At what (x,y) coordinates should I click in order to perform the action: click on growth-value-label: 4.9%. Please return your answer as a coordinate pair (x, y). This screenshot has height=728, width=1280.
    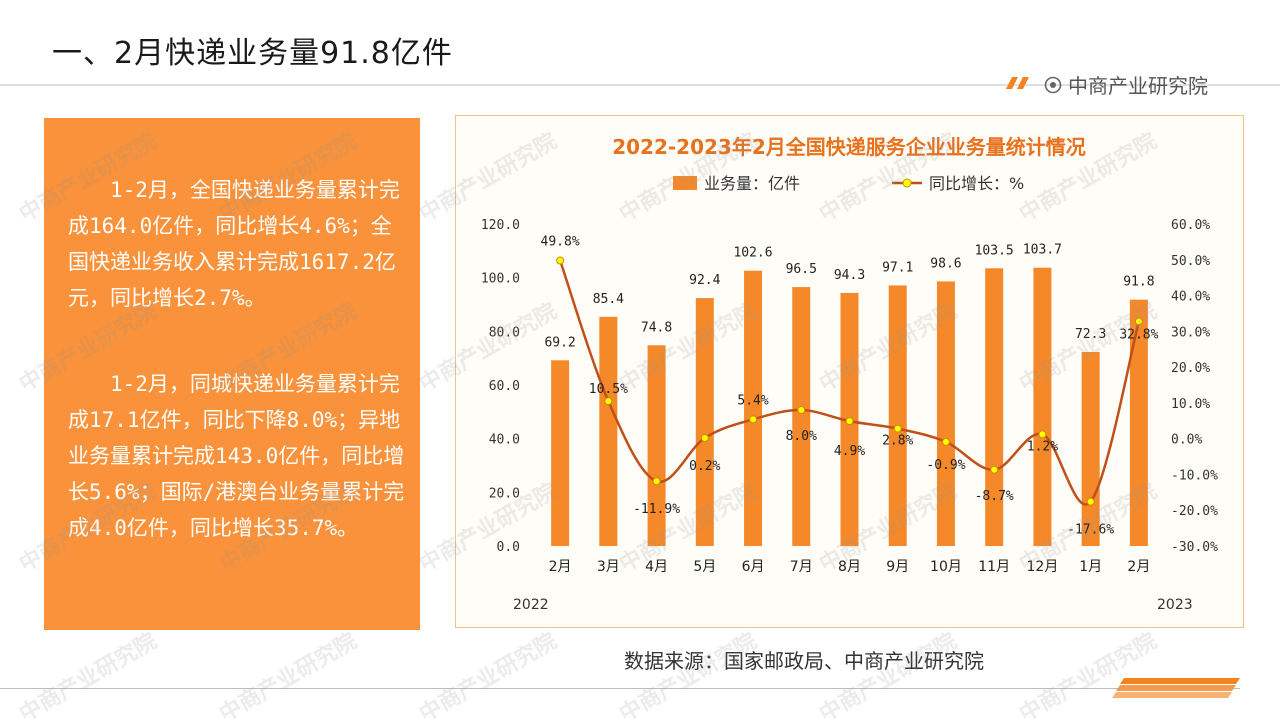
    Looking at the image, I should click on (849, 451).